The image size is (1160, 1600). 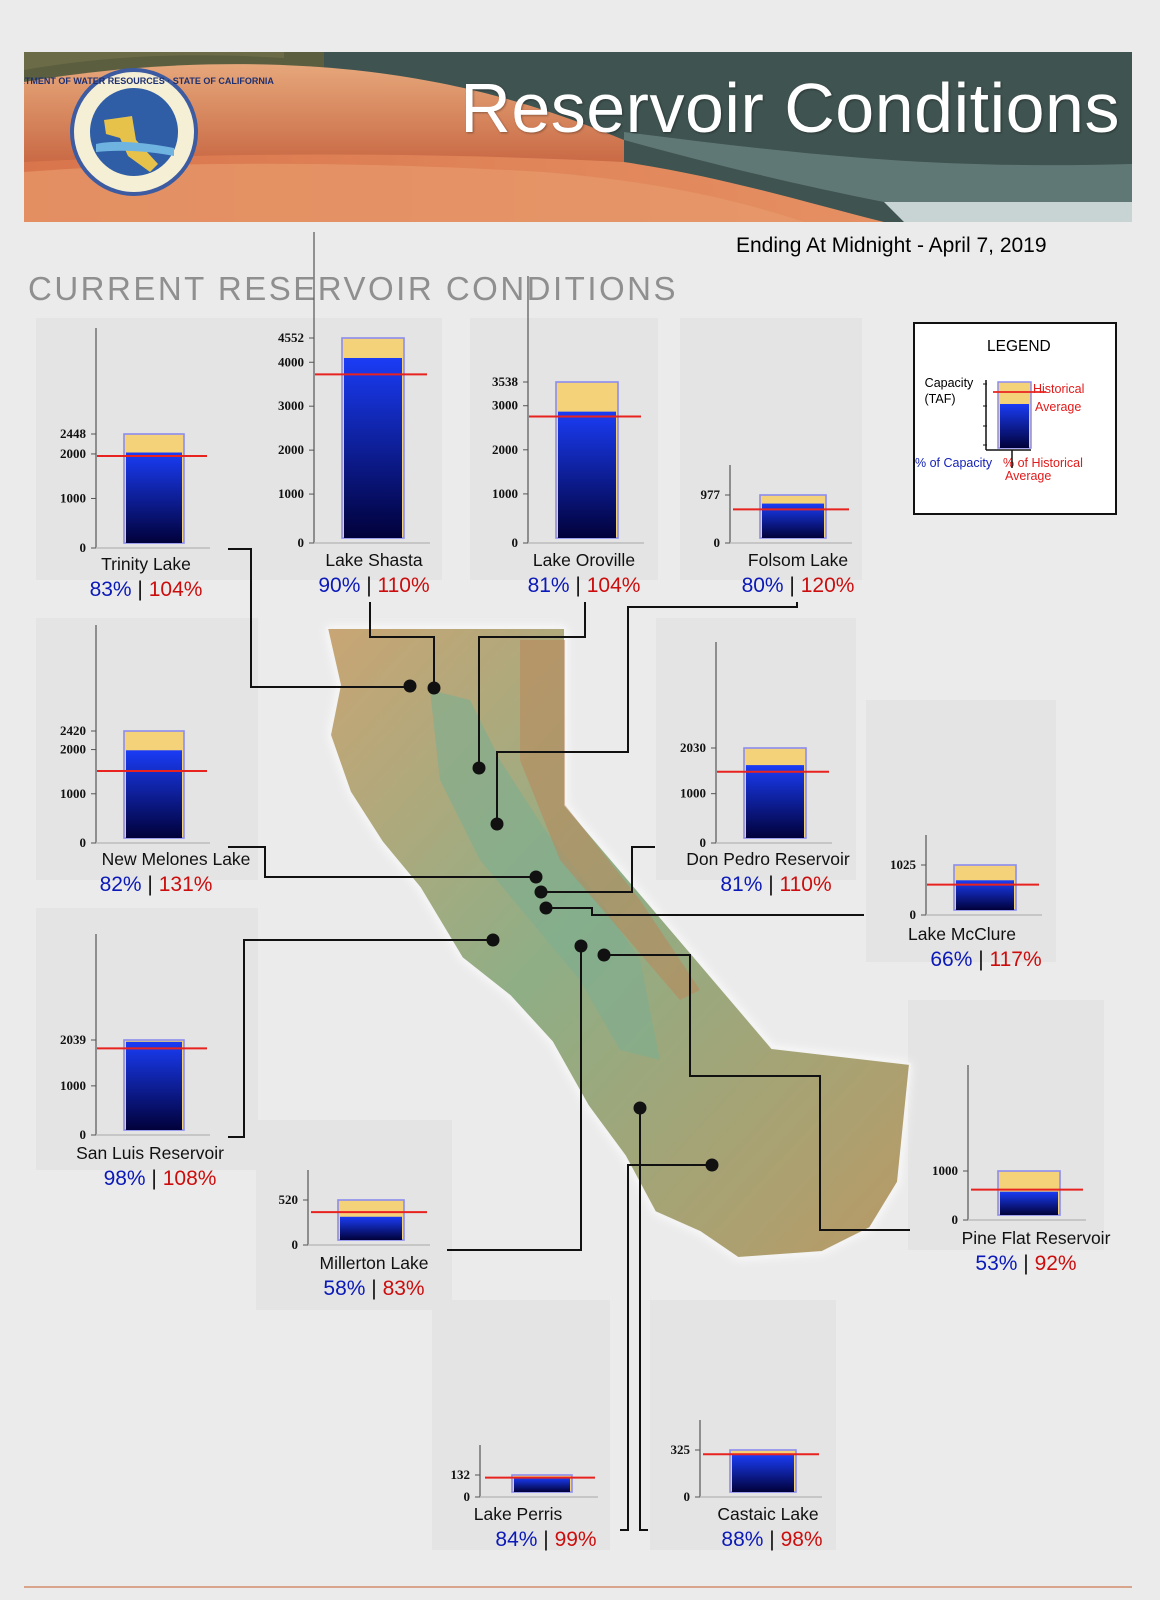 What do you see at coordinates (186, 884) in the screenshot?
I see `pct-historical: 131%` at bounding box center [186, 884].